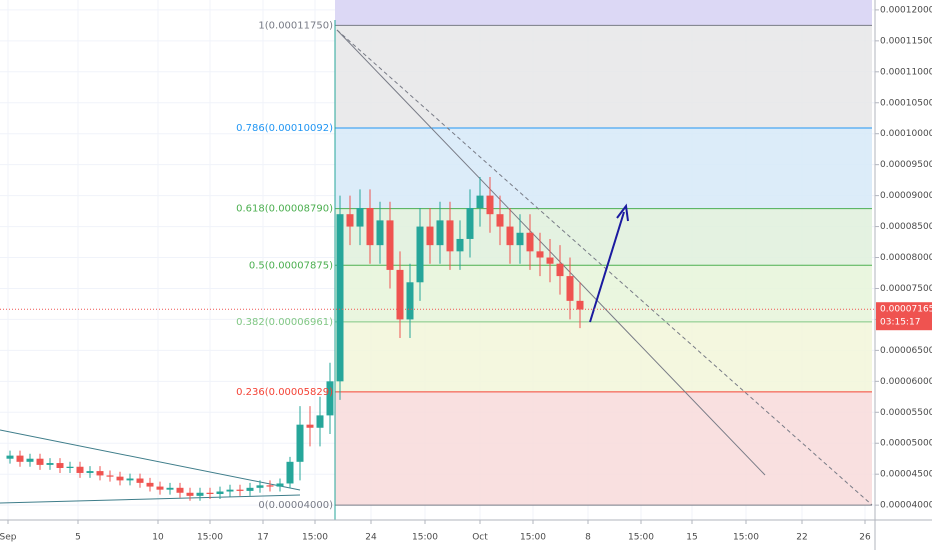 This screenshot has width=932, height=550. Describe the element at coordinates (8, 538) in the screenshot. I see `x-tick-label: Sep` at that location.